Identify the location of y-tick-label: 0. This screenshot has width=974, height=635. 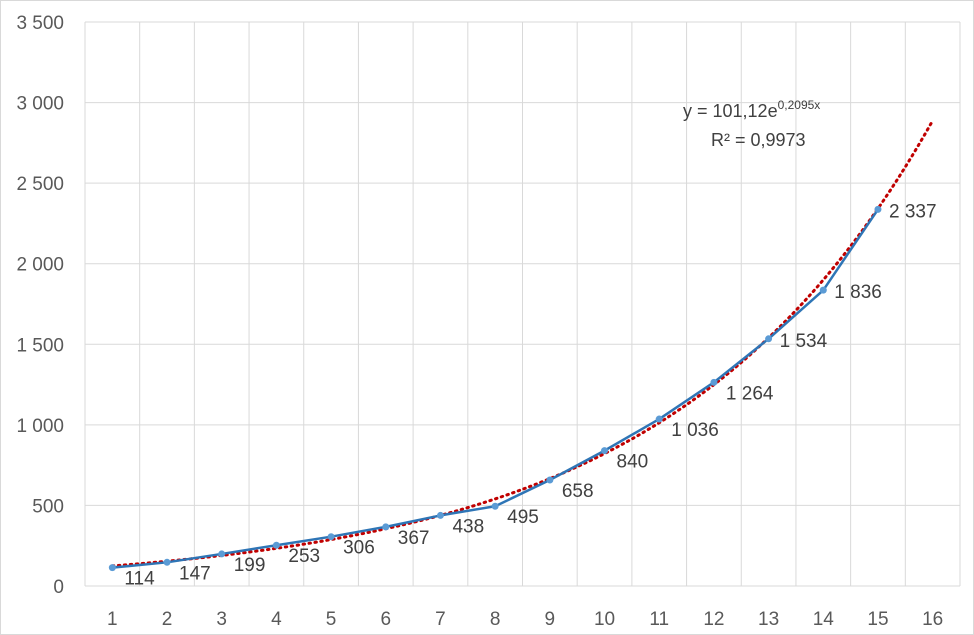
(58, 587).